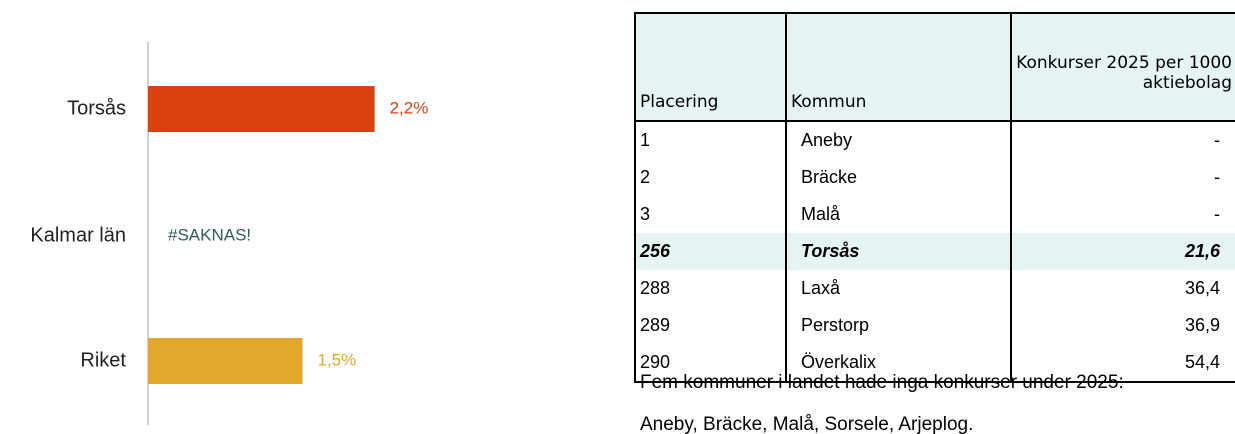 The height and width of the screenshot is (434, 1235). Describe the element at coordinates (710, 288) in the screenshot. I see `cell: 288` at that location.